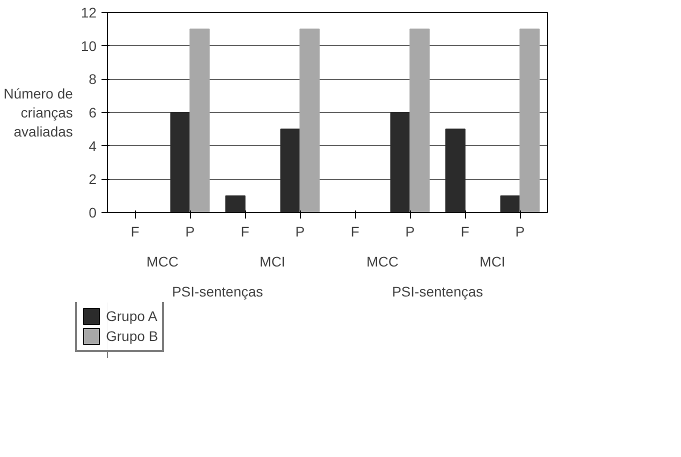 This screenshot has height=457, width=681. I want to click on y-tick-label: 8, so click(92, 79).